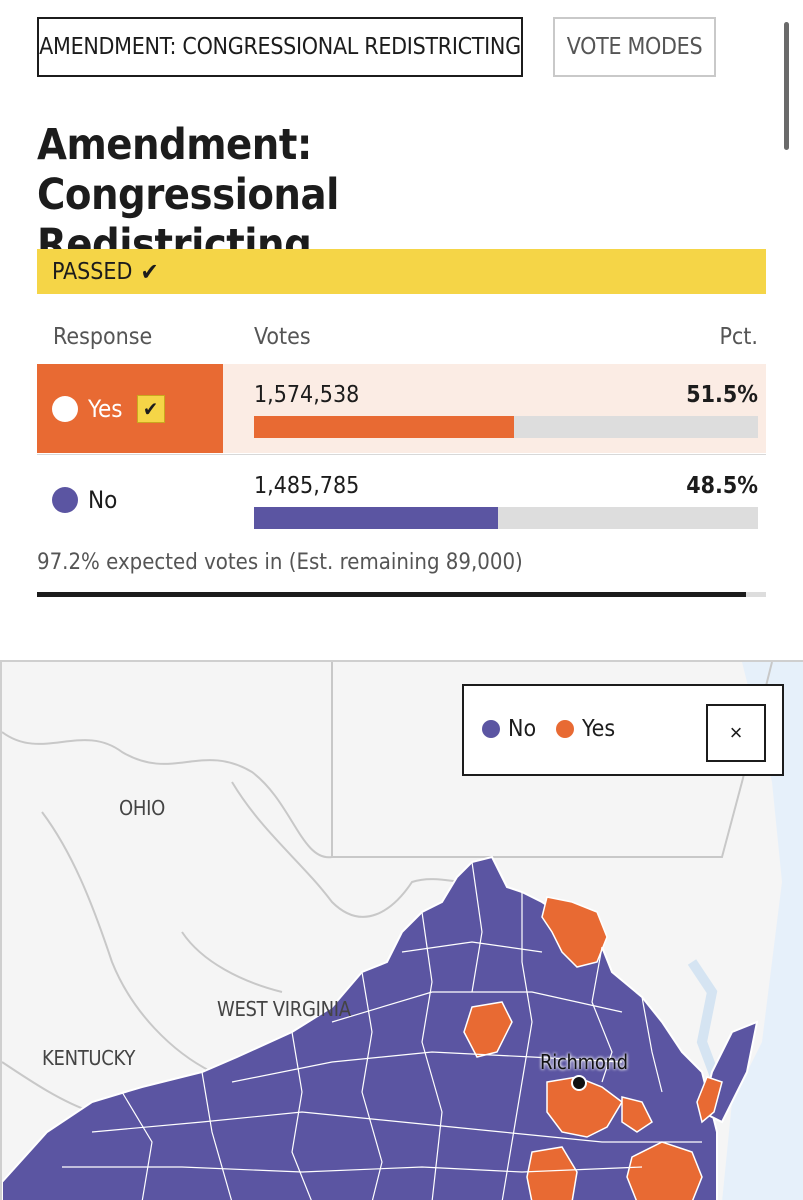  I want to click on map-legend: No Yes ×, so click(623, 730).